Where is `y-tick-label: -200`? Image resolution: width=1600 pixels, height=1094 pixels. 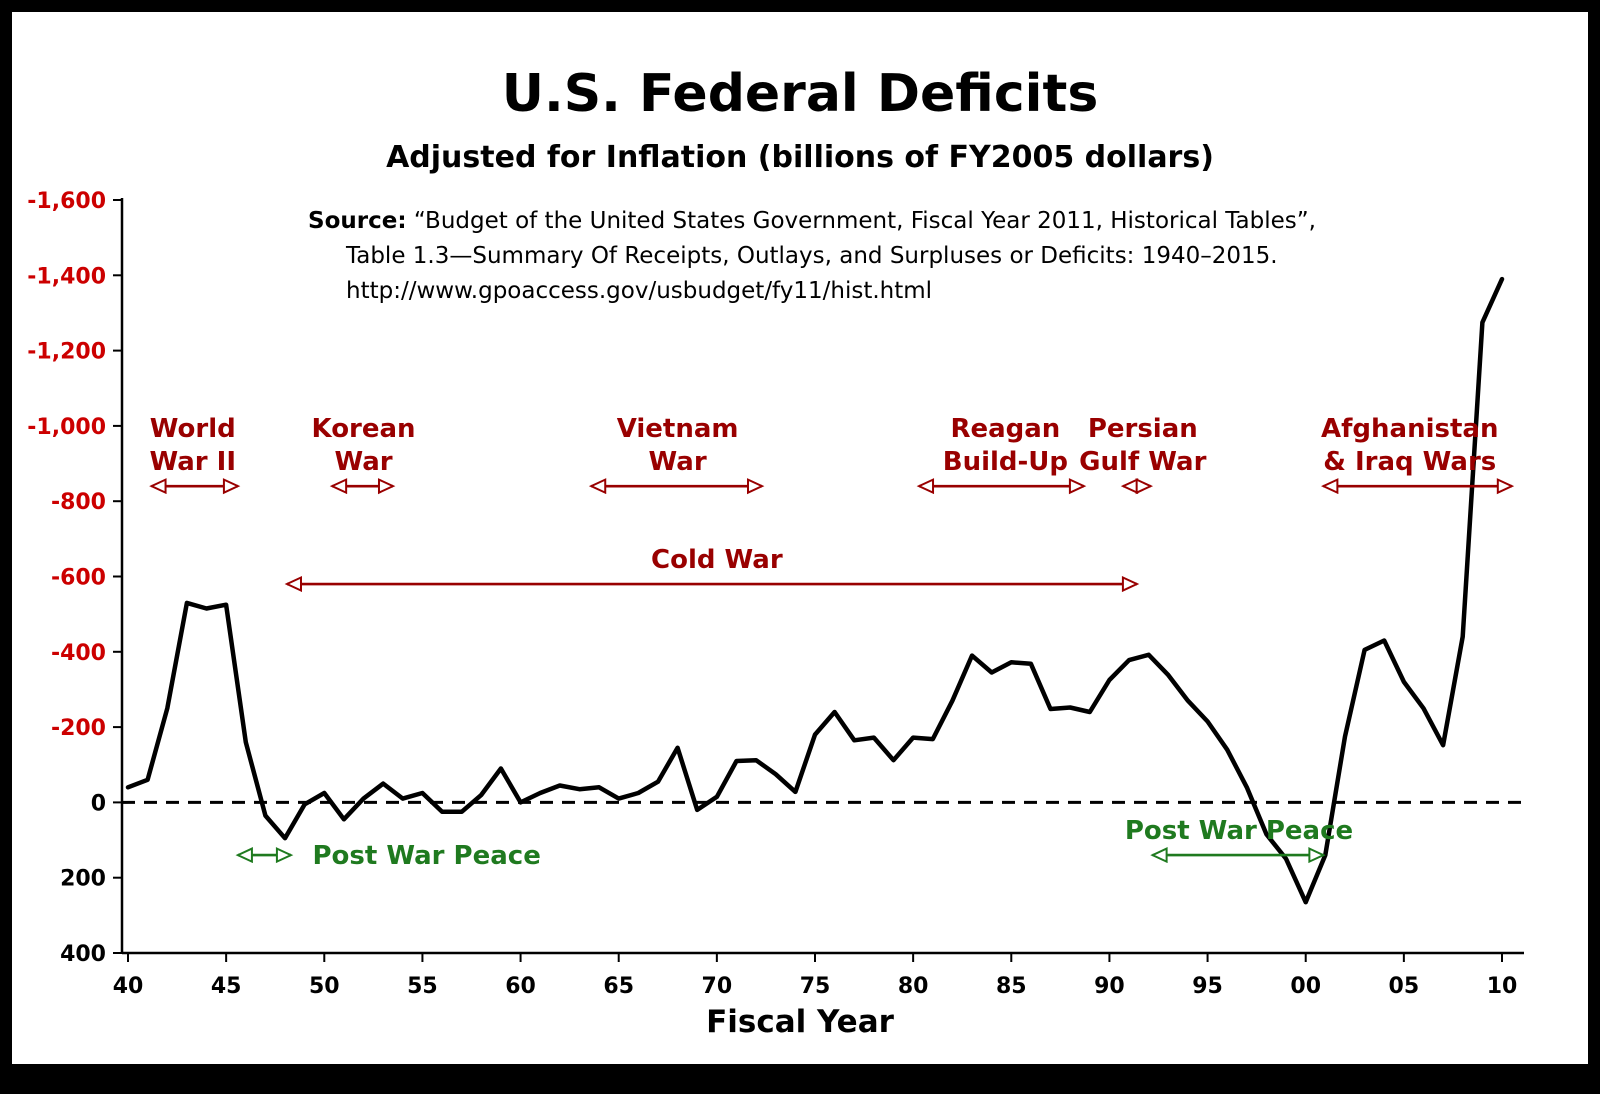
y-tick-label: -200 is located at coordinates (78, 728).